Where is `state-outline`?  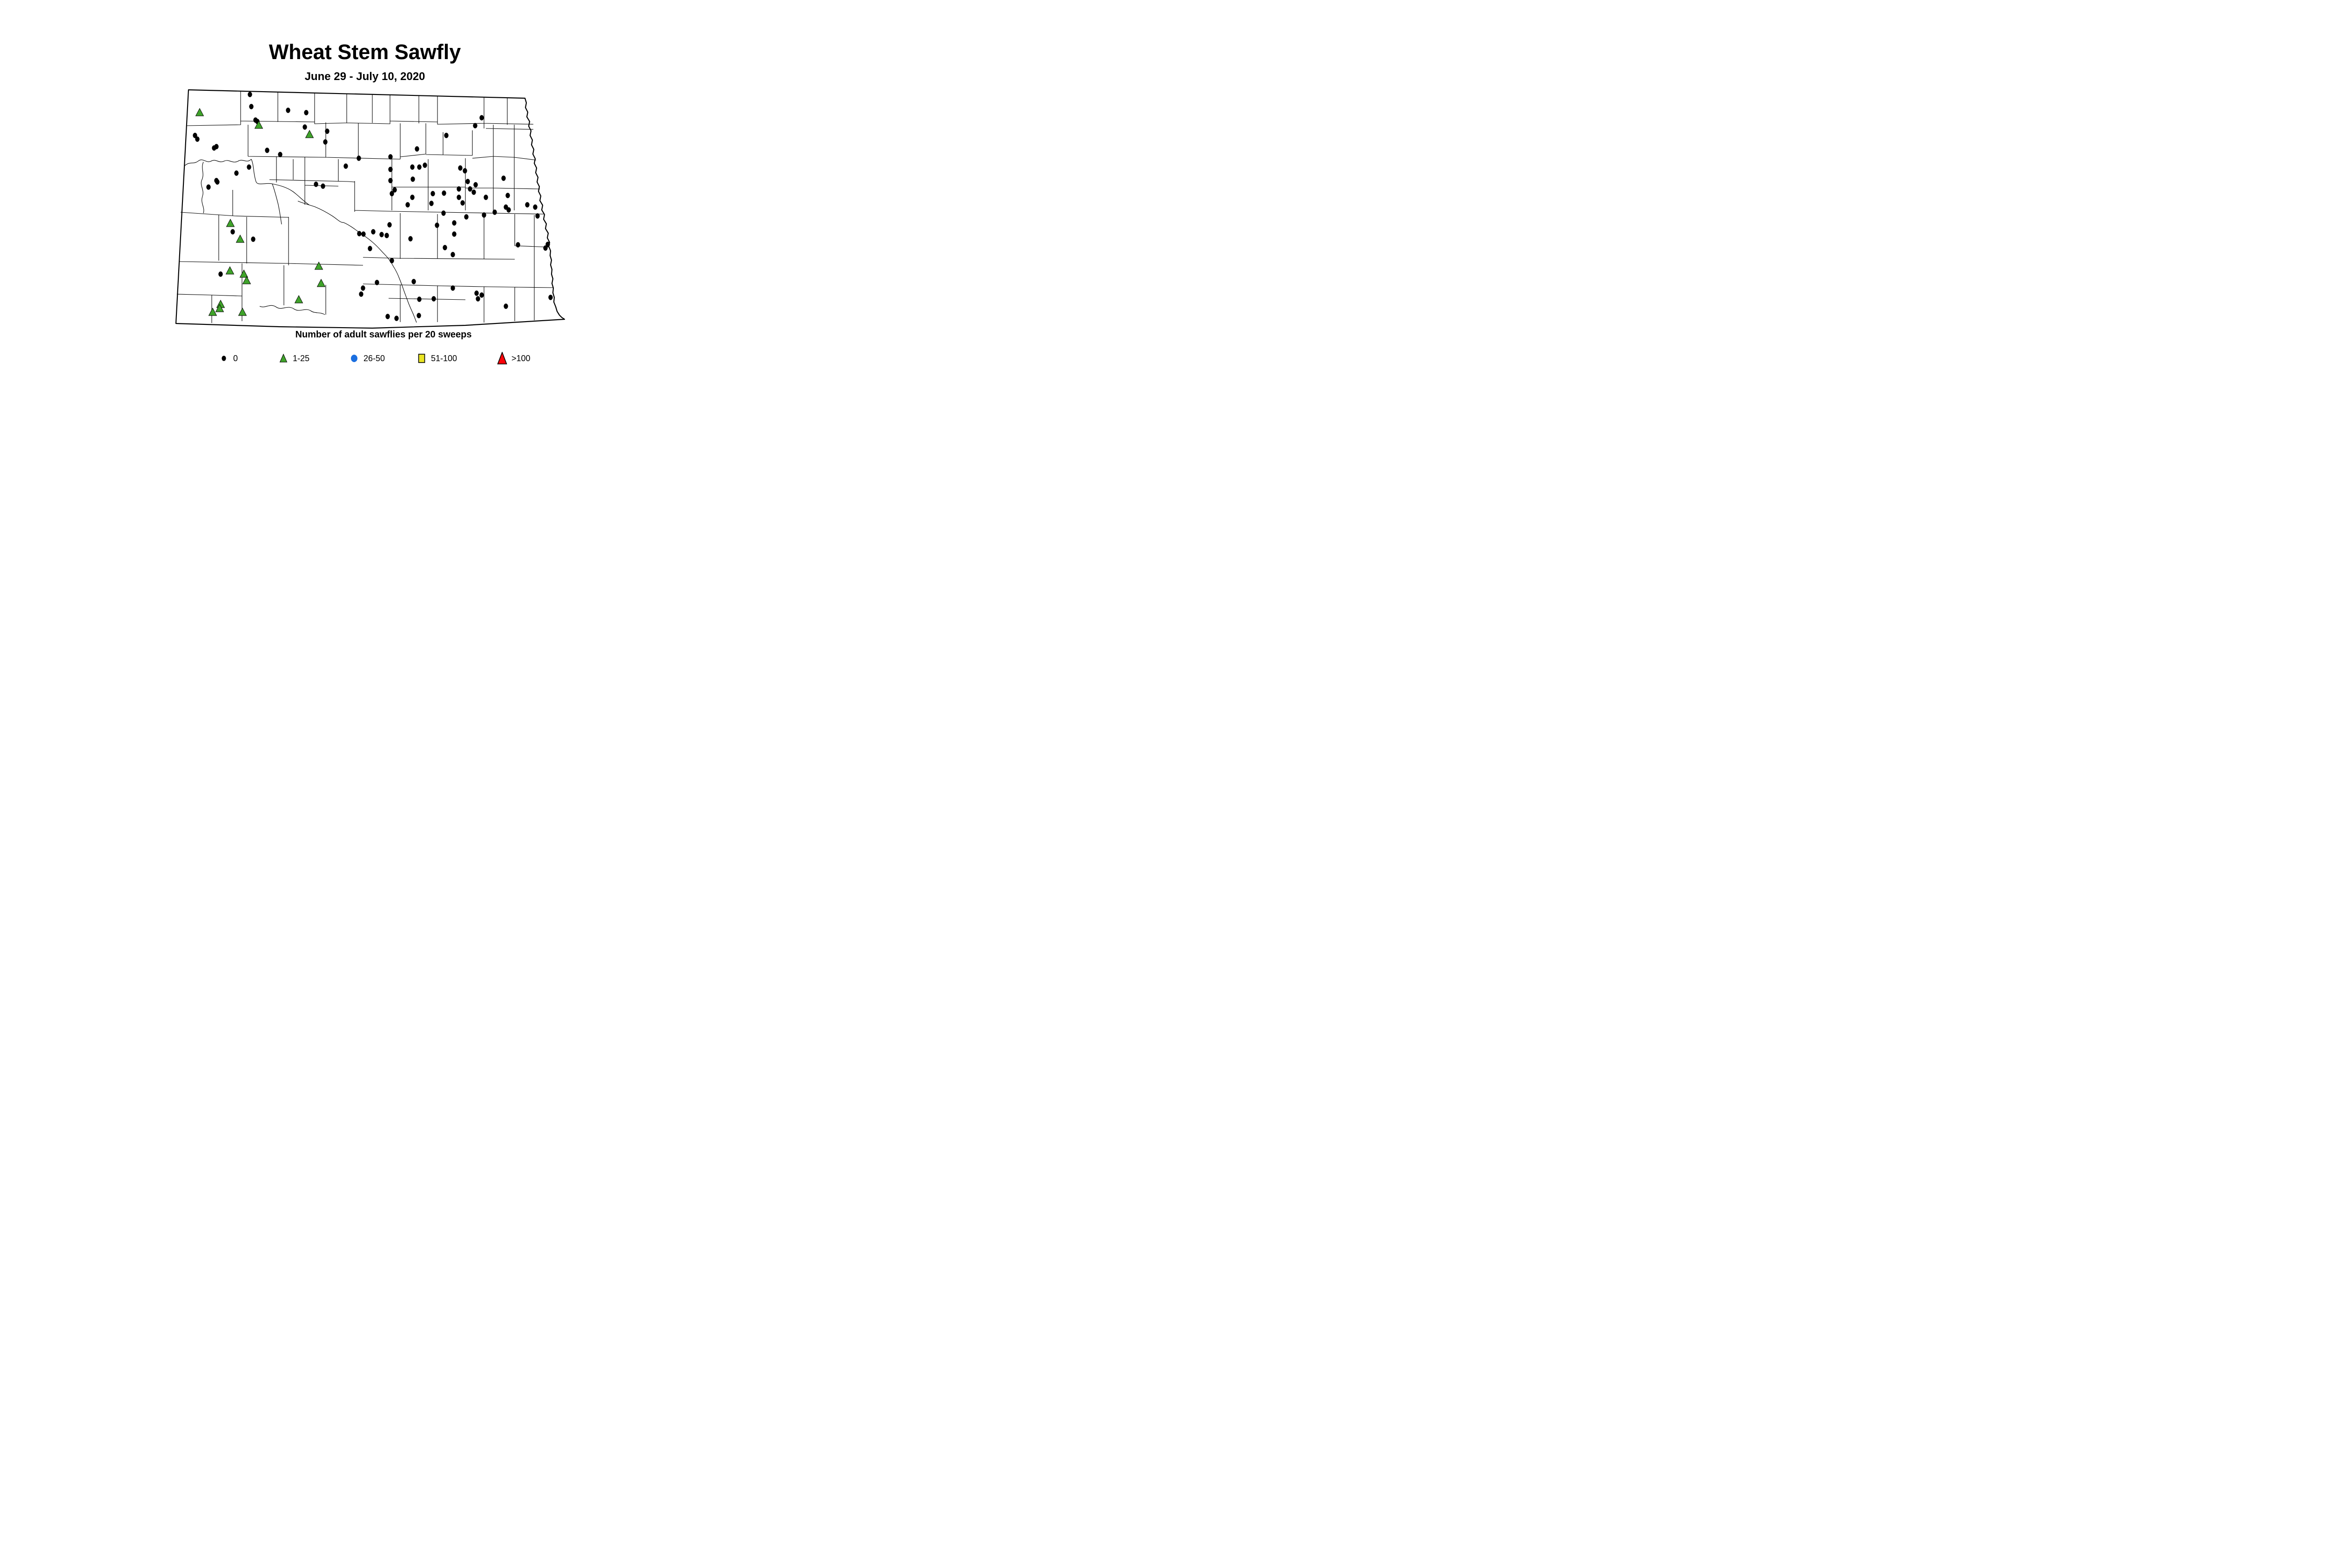 state-outline is located at coordinates (370, 209).